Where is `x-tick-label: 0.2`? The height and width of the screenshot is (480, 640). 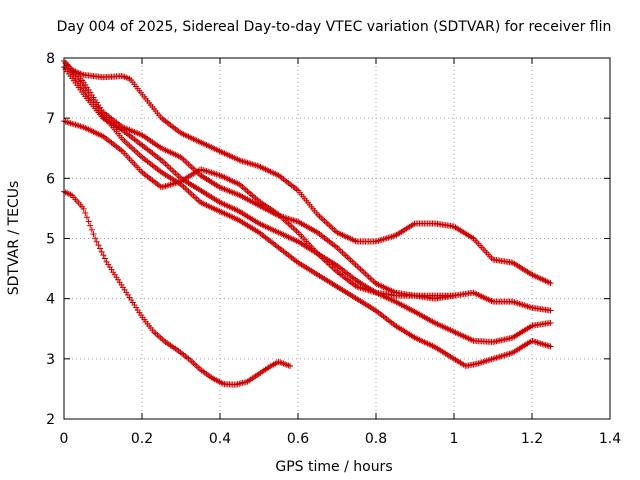
x-tick-label: 0.2 is located at coordinates (142, 439).